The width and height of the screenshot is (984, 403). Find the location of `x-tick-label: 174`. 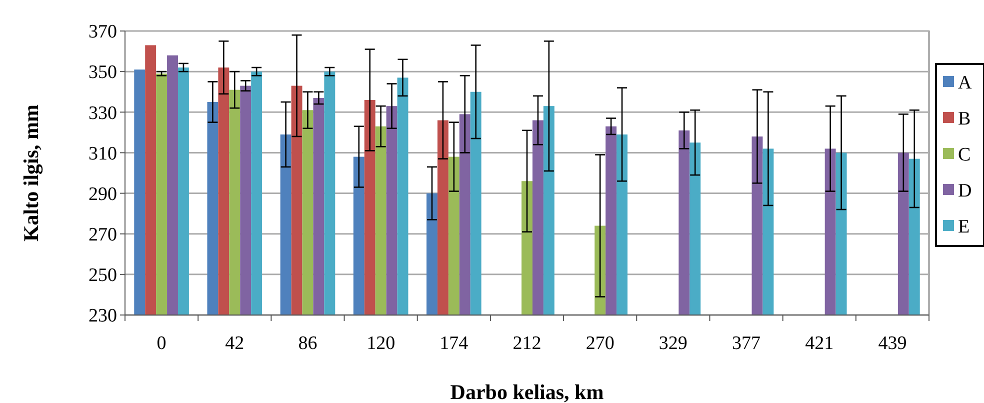

x-tick-label: 174 is located at coordinates (454, 343).